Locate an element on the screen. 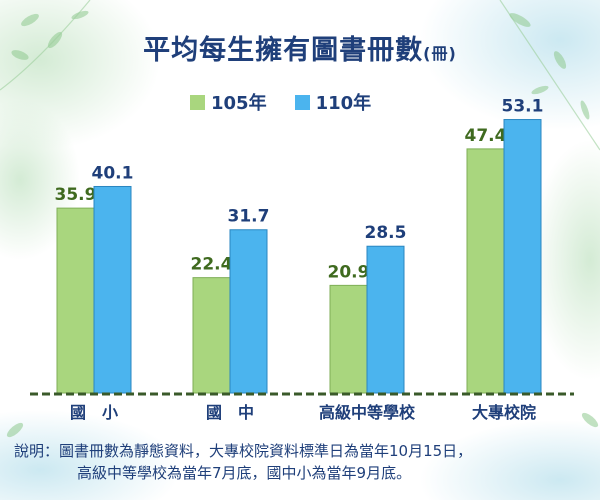 The width and height of the screenshot is (600, 500). bar-105年-3 is located at coordinates (485, 271).